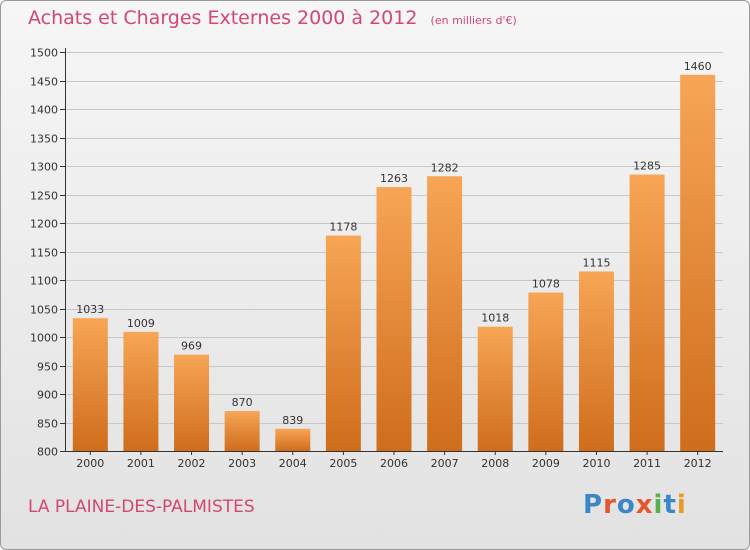 Image resolution: width=750 pixels, height=550 pixels. I want to click on bar-value-label: 1282, so click(445, 167).